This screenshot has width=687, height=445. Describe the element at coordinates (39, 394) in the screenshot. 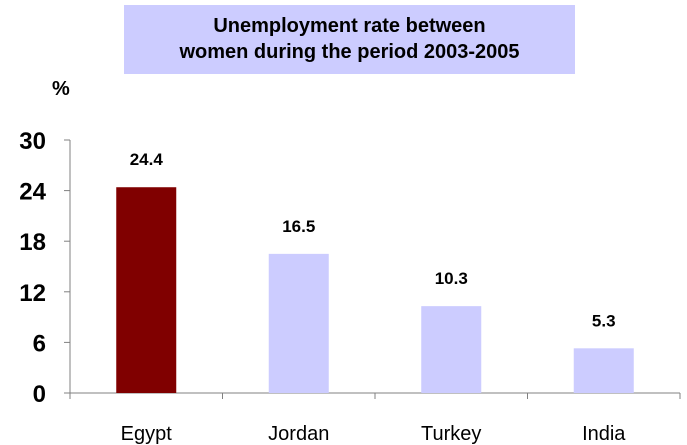

I see `y-tick-label: 0` at that location.